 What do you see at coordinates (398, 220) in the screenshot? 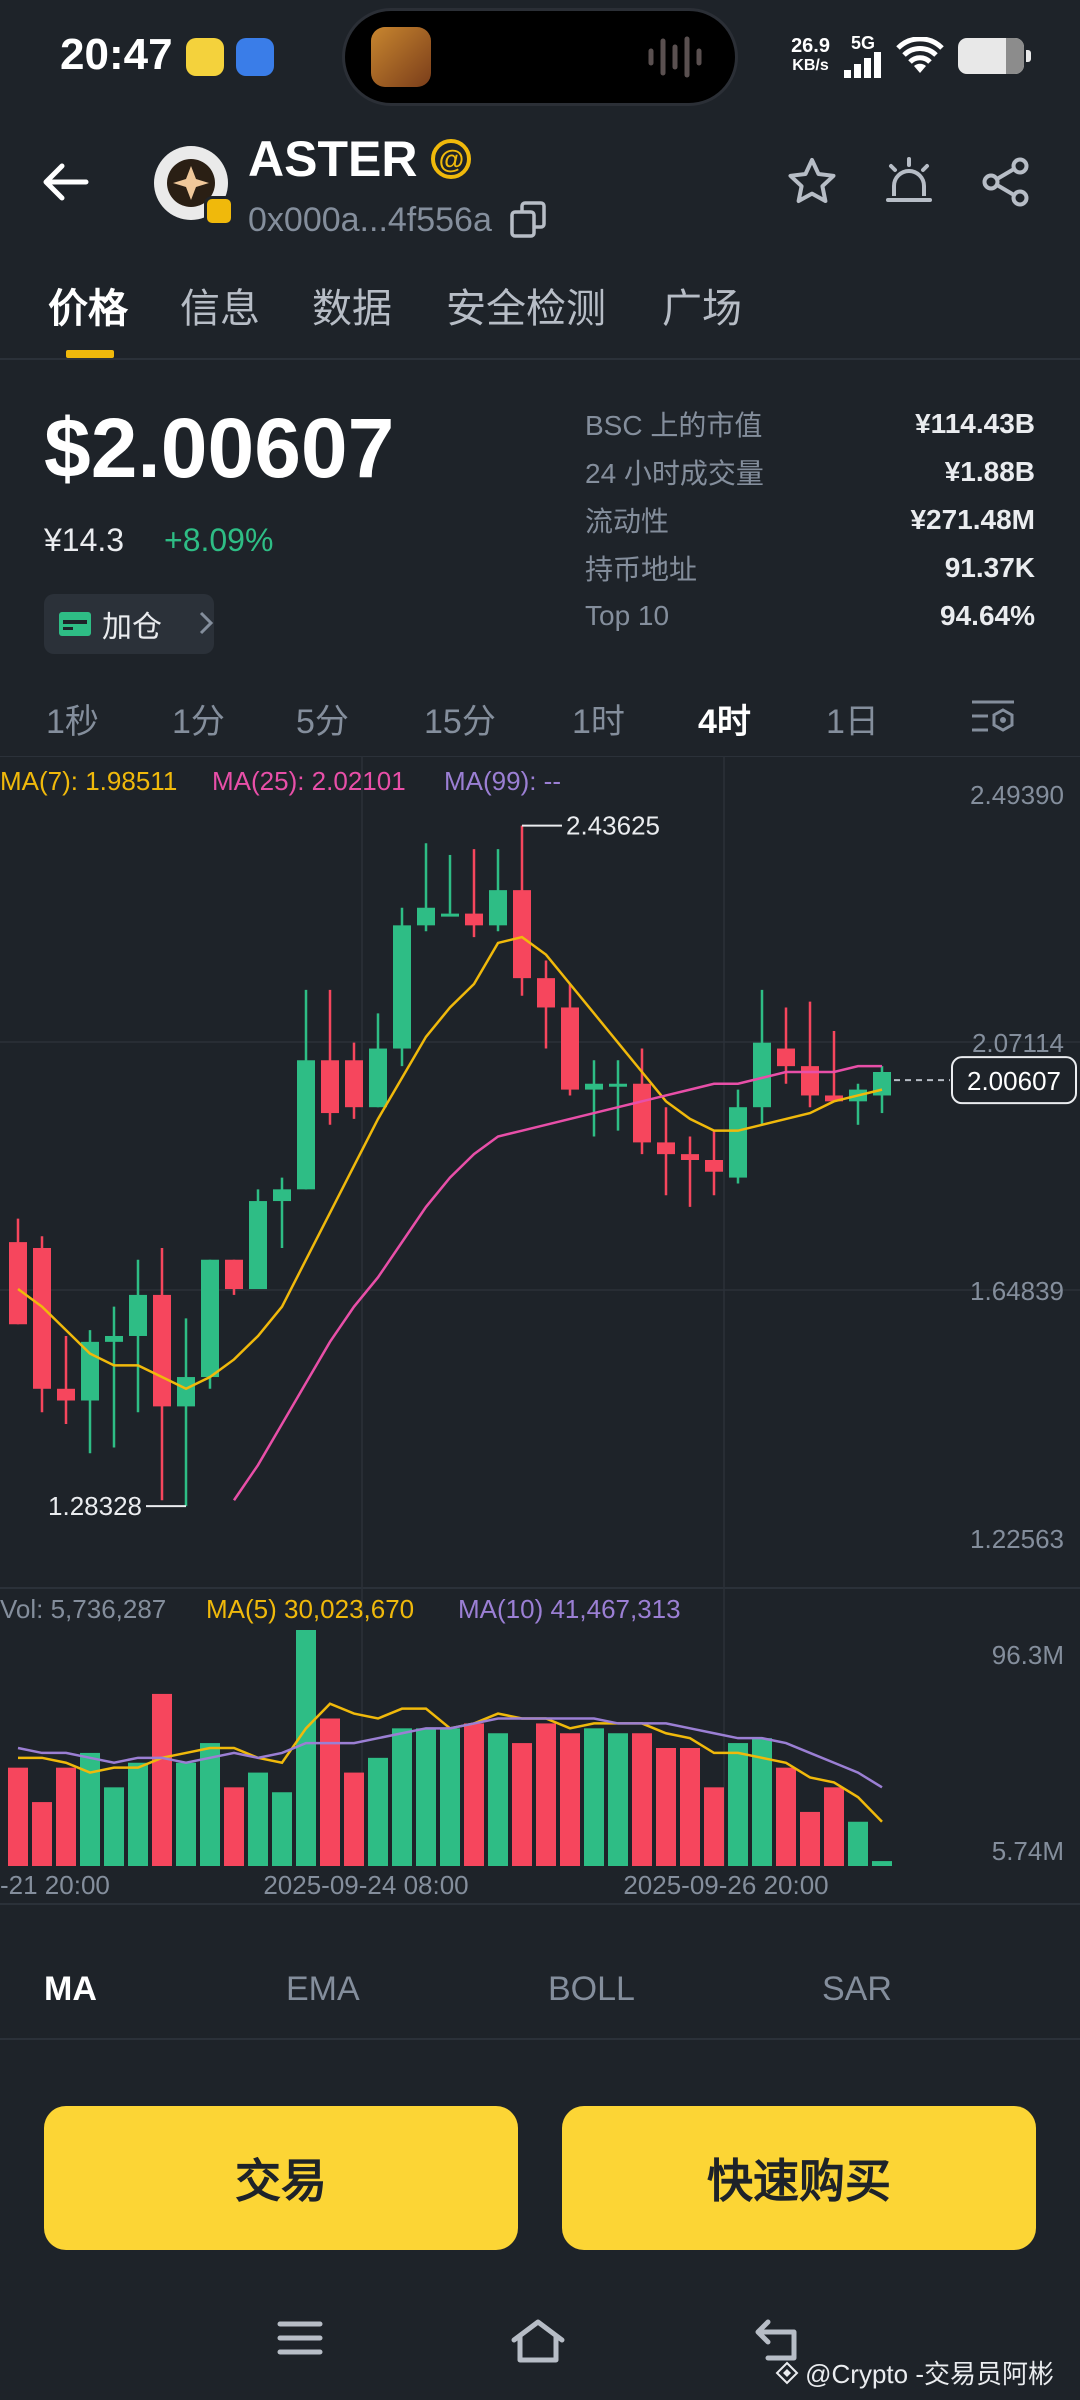
I see `contract-address: 0x000a...4f556a` at bounding box center [398, 220].